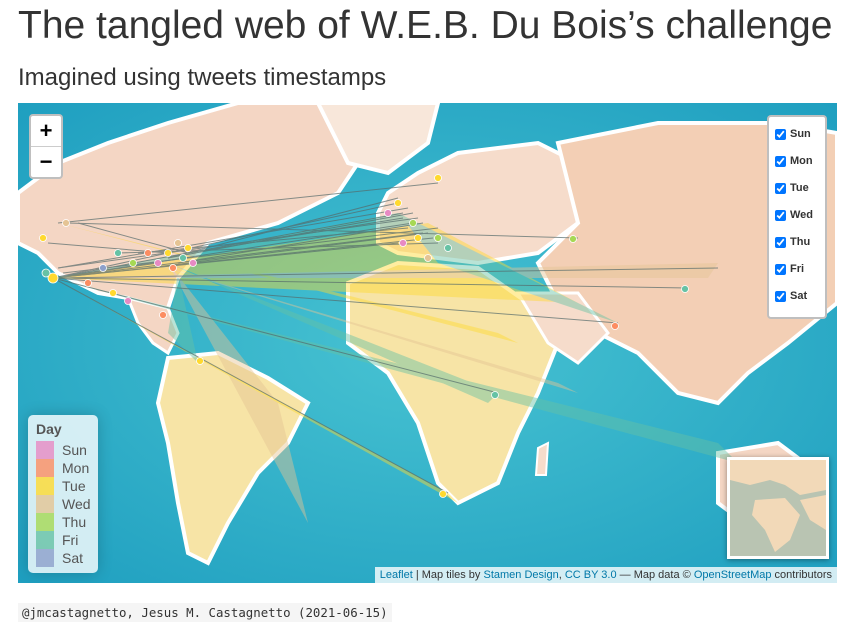  Describe the element at coordinates (57, 540) in the screenshot. I see `legend-item-fri: Fri` at that location.